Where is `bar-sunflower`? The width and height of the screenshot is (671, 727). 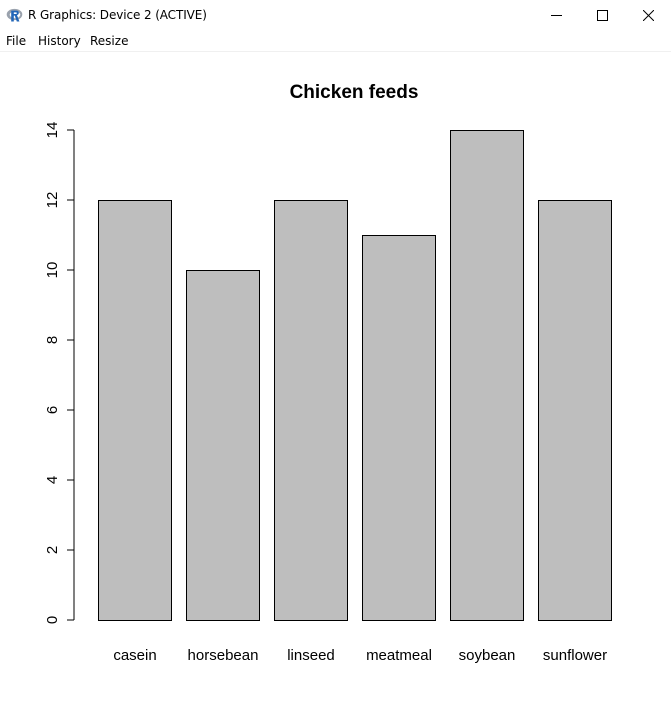
bar-sunflower is located at coordinates (575, 410).